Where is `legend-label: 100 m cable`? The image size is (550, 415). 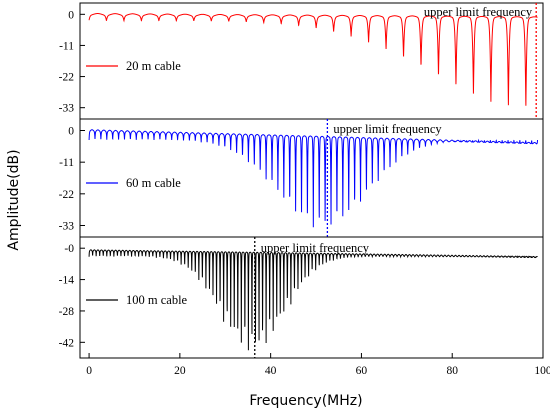 legend-label: 100 m cable is located at coordinates (157, 300).